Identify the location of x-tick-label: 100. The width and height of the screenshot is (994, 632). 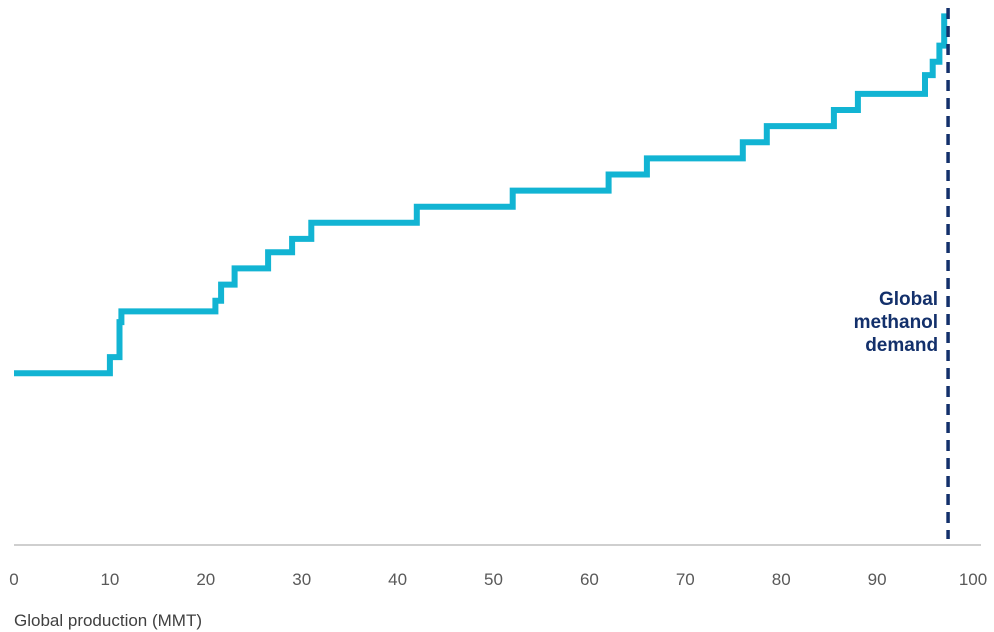
(973, 579).